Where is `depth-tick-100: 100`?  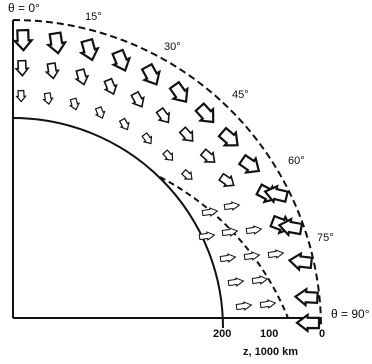
depth-tick-100: 100 is located at coordinates (269, 334).